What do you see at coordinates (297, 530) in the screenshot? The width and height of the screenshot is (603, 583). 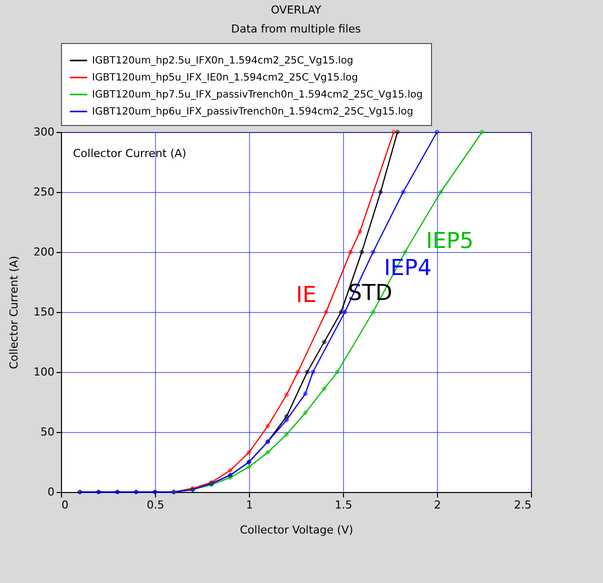 I see `x-axis-title: Collector Voltage (V)` at bounding box center [297, 530].